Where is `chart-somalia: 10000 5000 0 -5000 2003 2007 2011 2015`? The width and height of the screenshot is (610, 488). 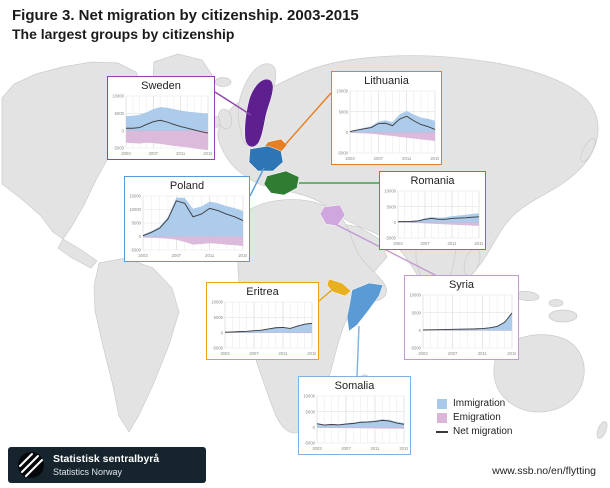 chart-somalia: 10000 5000 0 -5000 2003 2007 2011 2015 is located at coordinates (354, 422).